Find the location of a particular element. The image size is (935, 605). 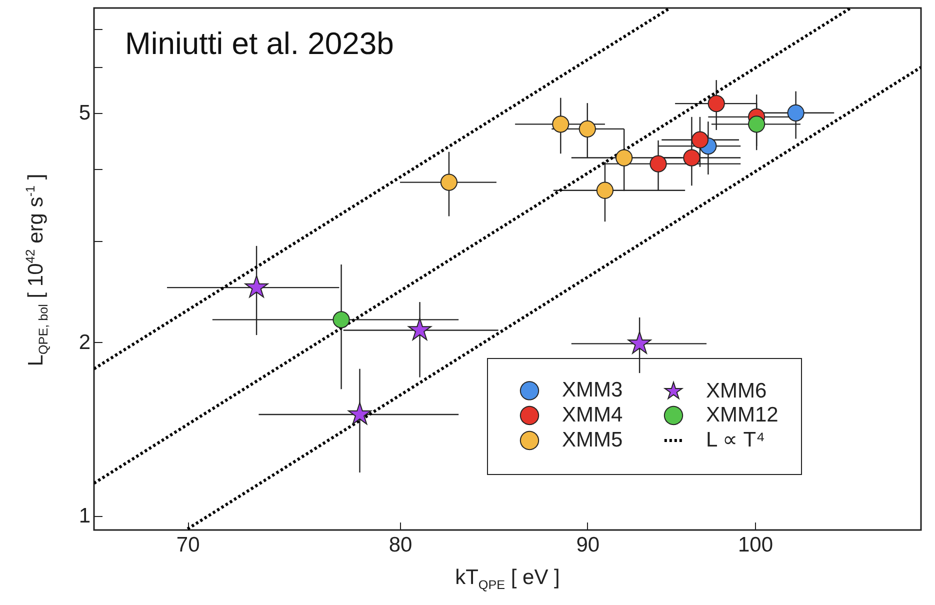

x-tick-label: 70 is located at coordinates (188, 545).